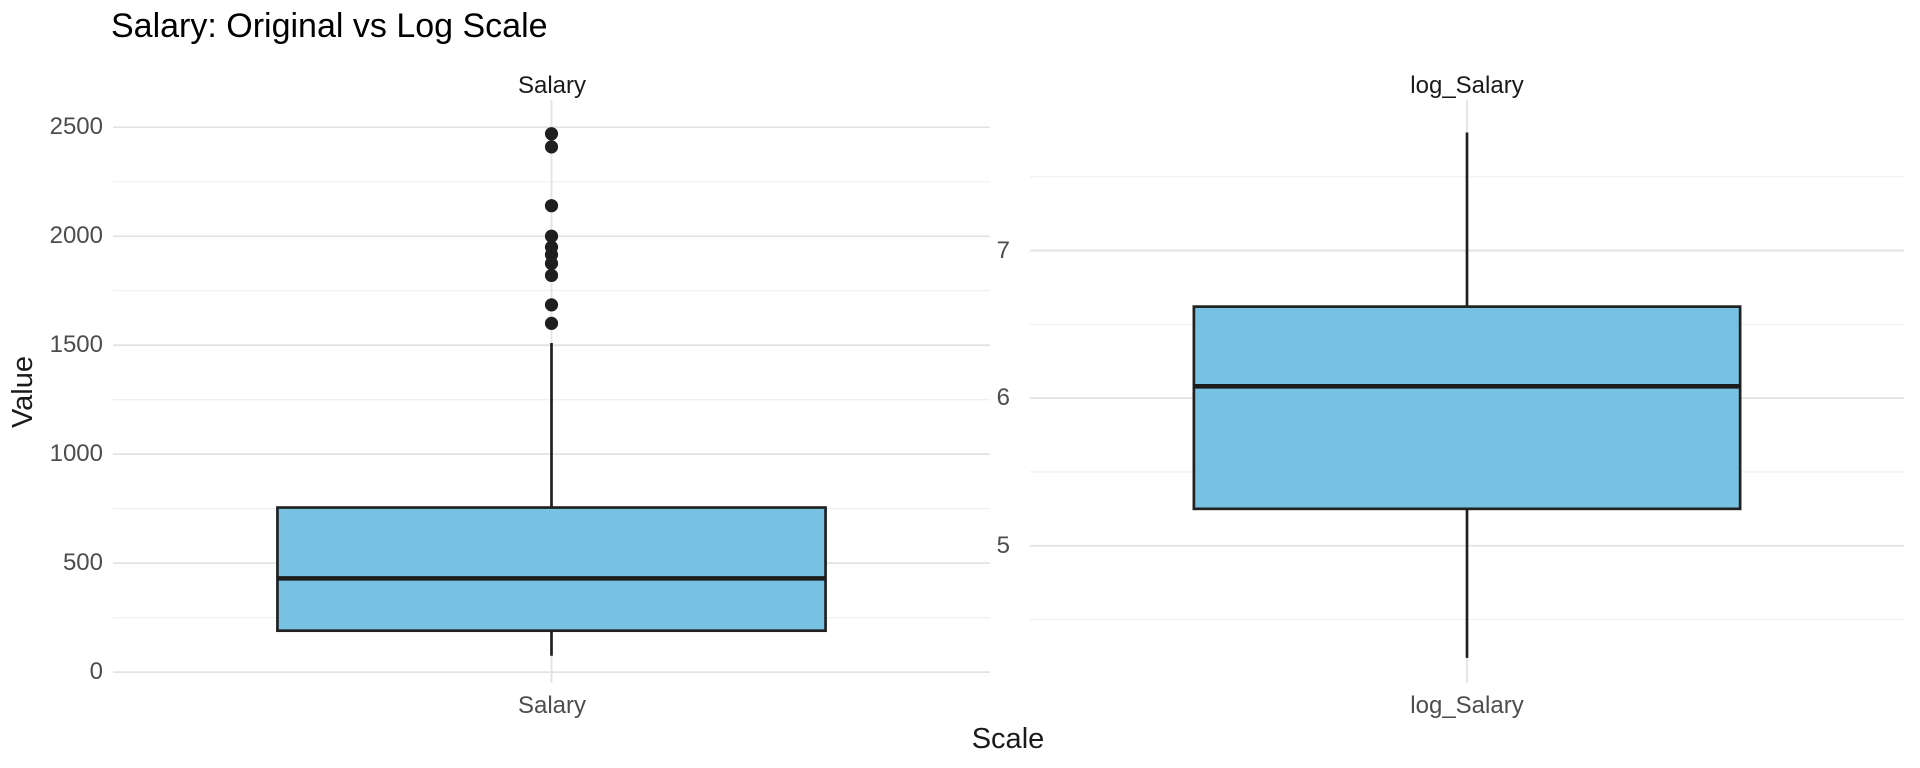  Describe the element at coordinates (1003, 250) in the screenshot. I see `y-tick-label: 7` at that location.